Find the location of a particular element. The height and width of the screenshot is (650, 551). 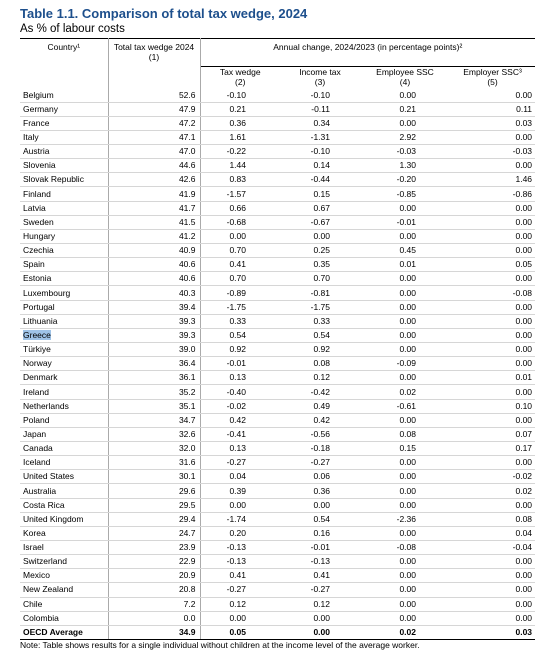

table-cell: -0.56 is located at coordinates (320, 435).